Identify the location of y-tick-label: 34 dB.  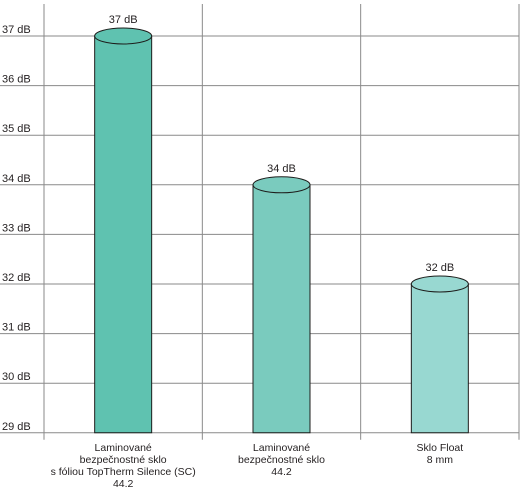
(16, 179).